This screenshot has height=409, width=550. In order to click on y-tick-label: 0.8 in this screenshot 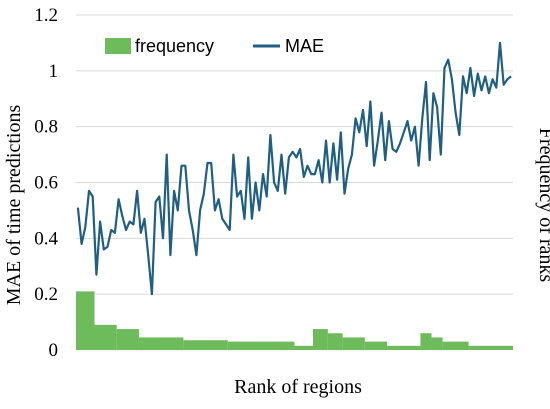, I will do `click(46, 127)`.